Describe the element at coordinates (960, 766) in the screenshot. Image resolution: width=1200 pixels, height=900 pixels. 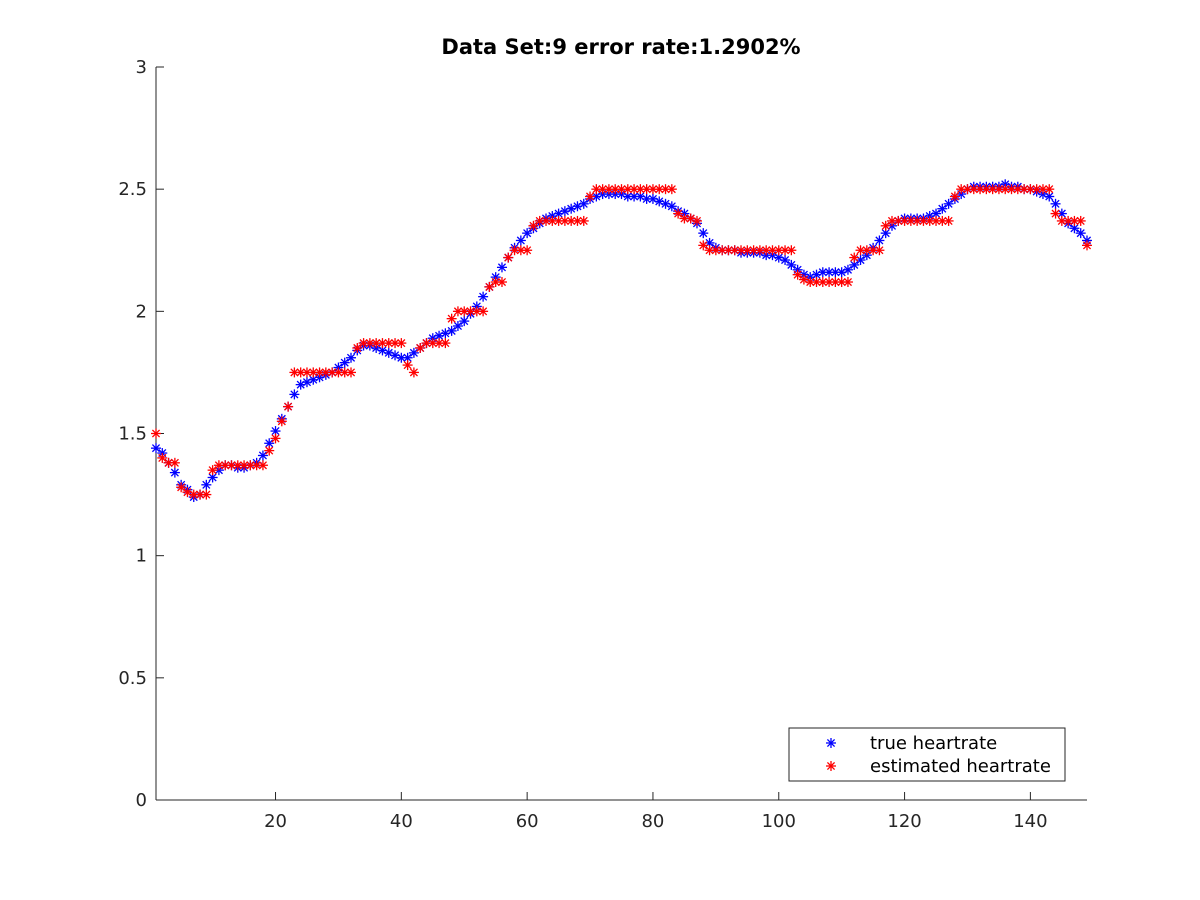
I see `legend-label-estimated-heartrate: estimated heartrate` at that location.